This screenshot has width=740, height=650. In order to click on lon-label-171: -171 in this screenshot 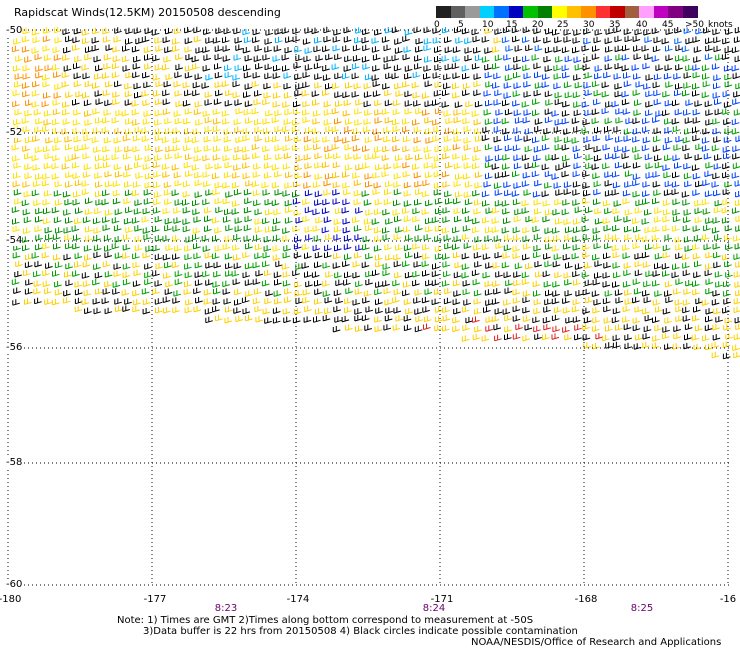, I will do `click(442, 599)`.